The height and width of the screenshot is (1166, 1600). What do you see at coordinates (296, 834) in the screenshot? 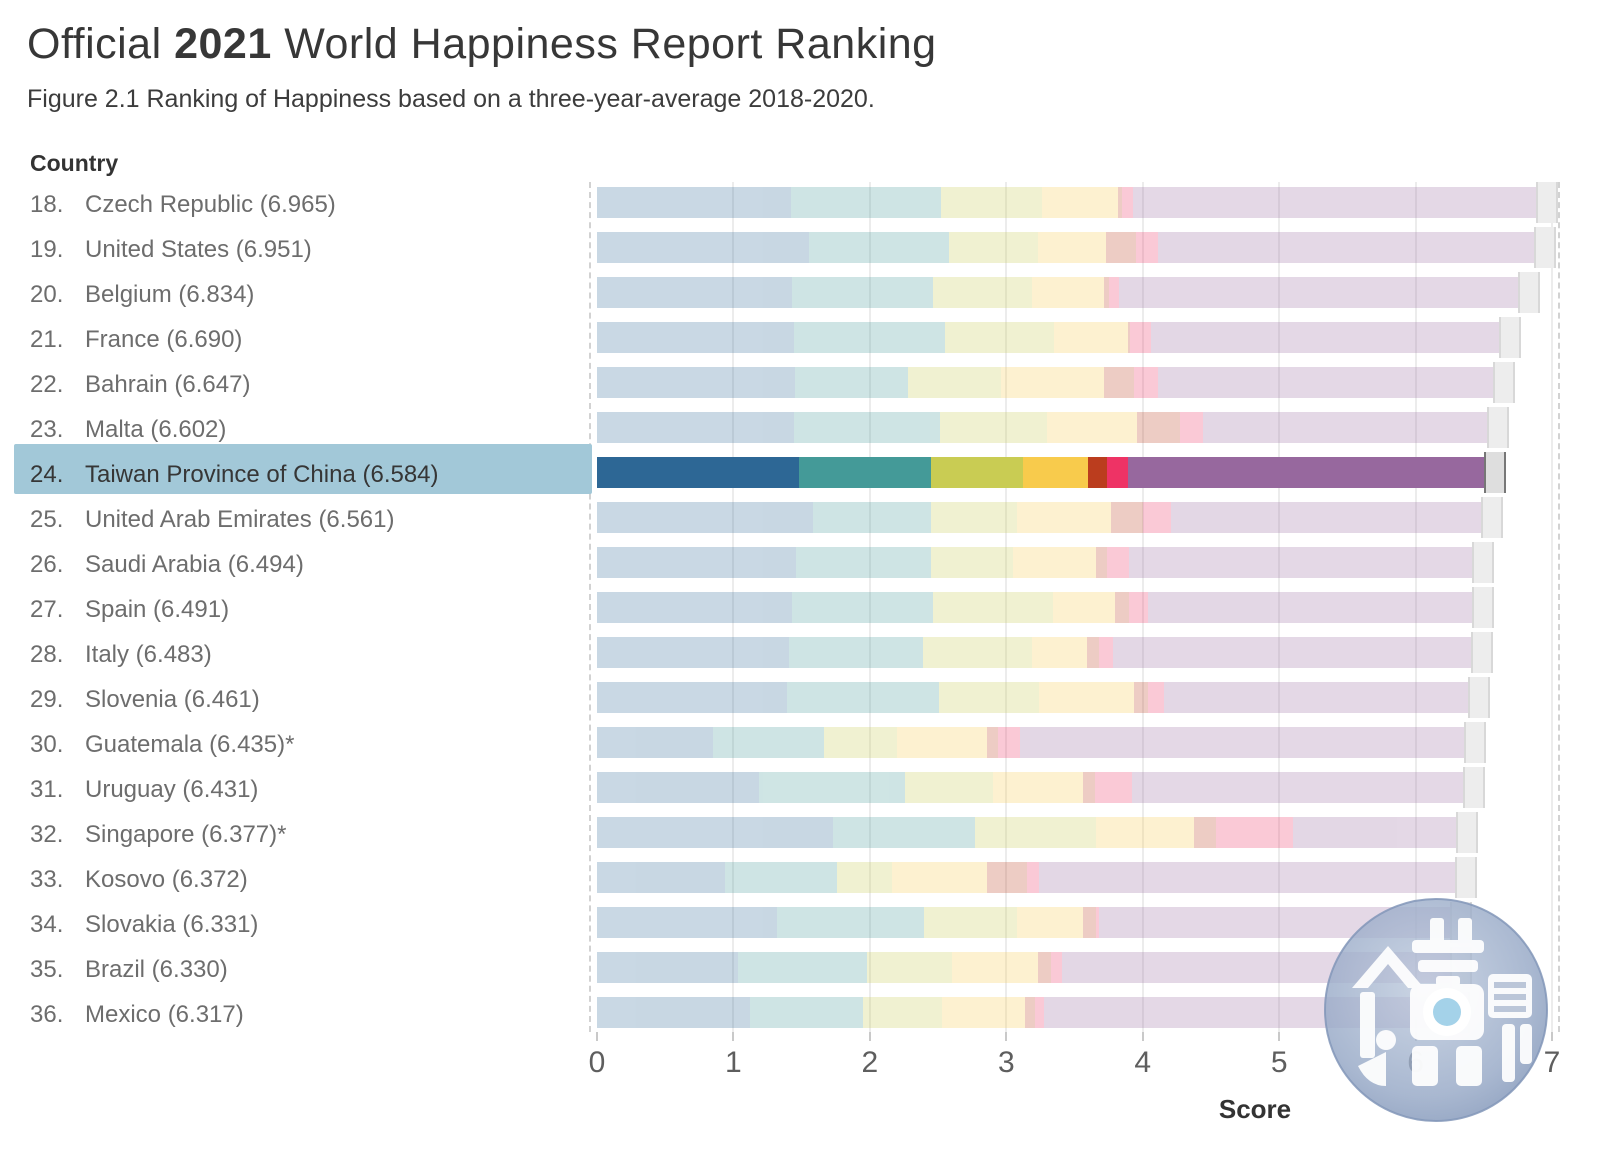
I see `row-label: 32. Singapore (6.377)*` at bounding box center [296, 834].